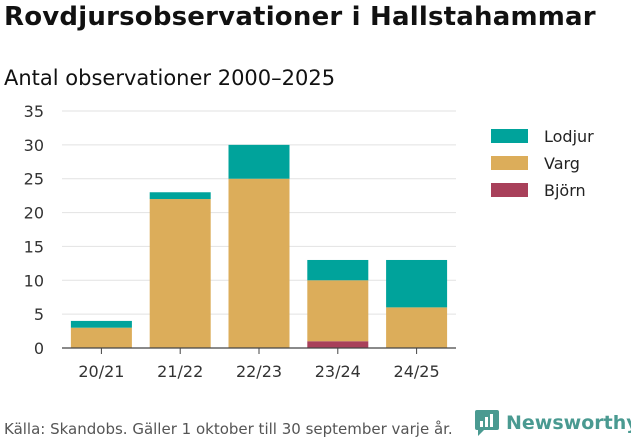 This screenshot has height=439, width=631. I want to click on x-tick-label-23-24: 23/24, so click(338, 371).